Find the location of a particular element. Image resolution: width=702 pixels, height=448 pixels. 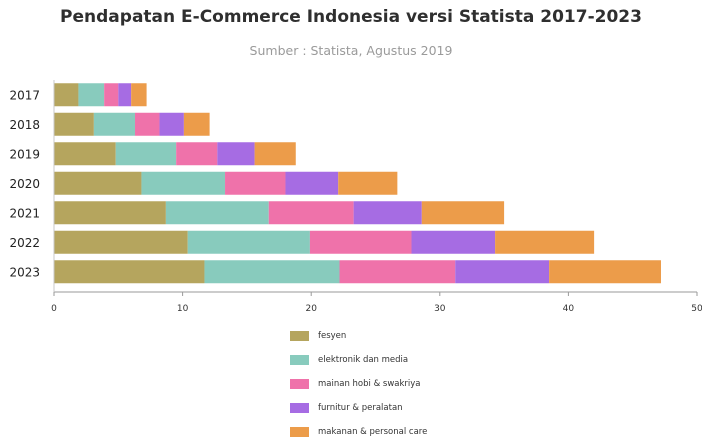

y-tick-label: 2020 is located at coordinates (24, 184).